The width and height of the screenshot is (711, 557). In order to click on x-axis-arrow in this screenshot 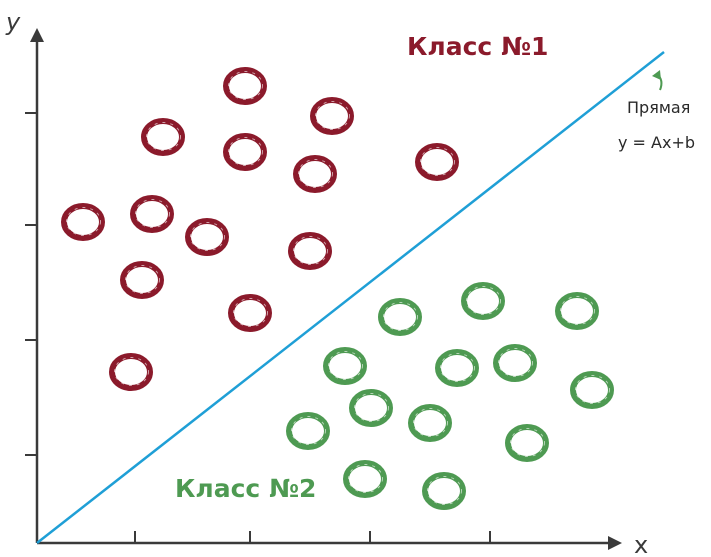, I will do `click(615, 543)`.